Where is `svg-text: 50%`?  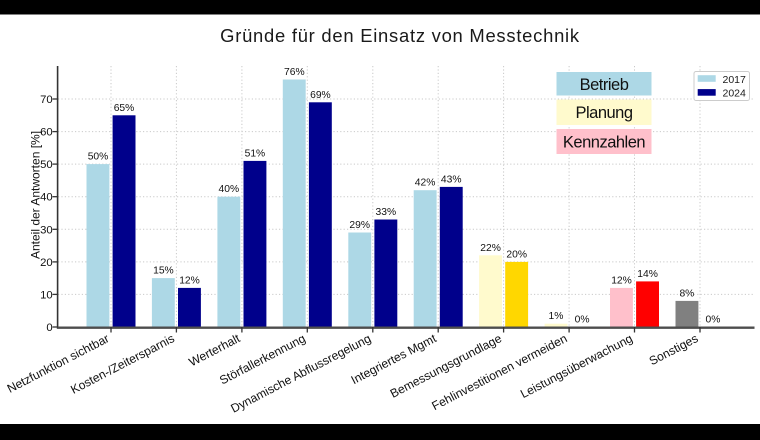 svg-text: 50% is located at coordinates (98, 157).